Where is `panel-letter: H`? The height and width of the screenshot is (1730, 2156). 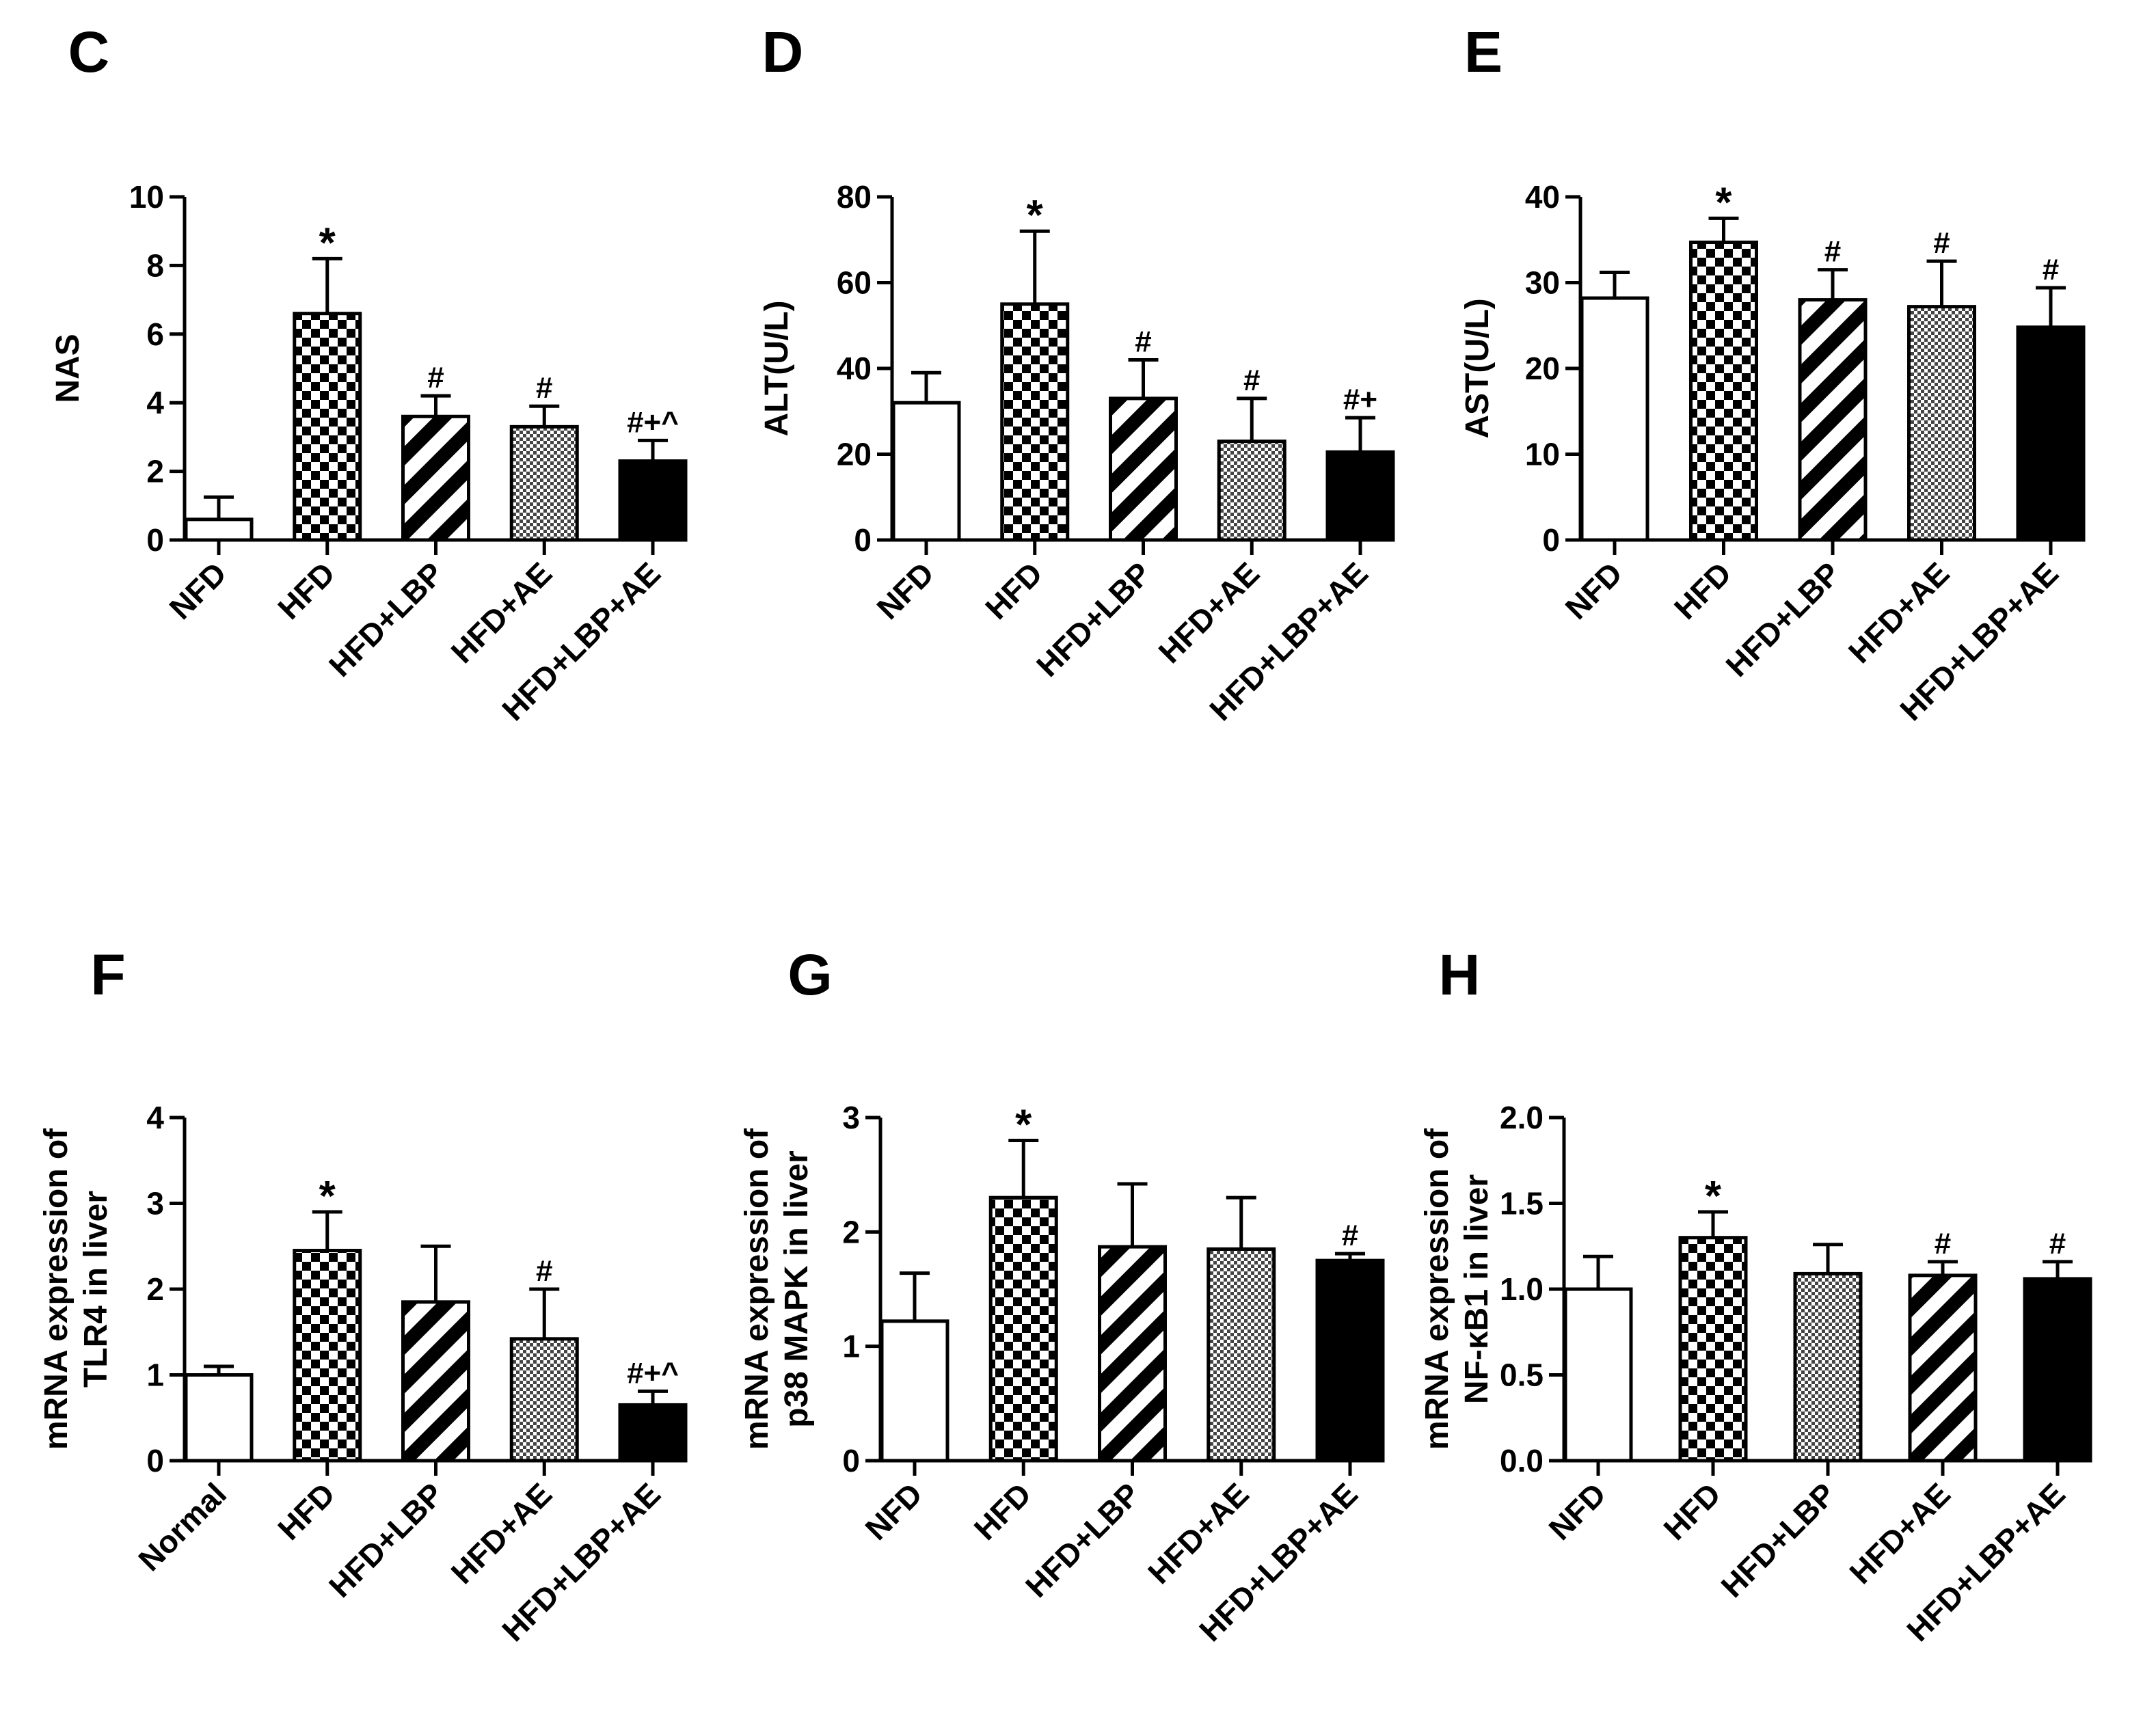 panel-letter: H is located at coordinates (1460, 975).